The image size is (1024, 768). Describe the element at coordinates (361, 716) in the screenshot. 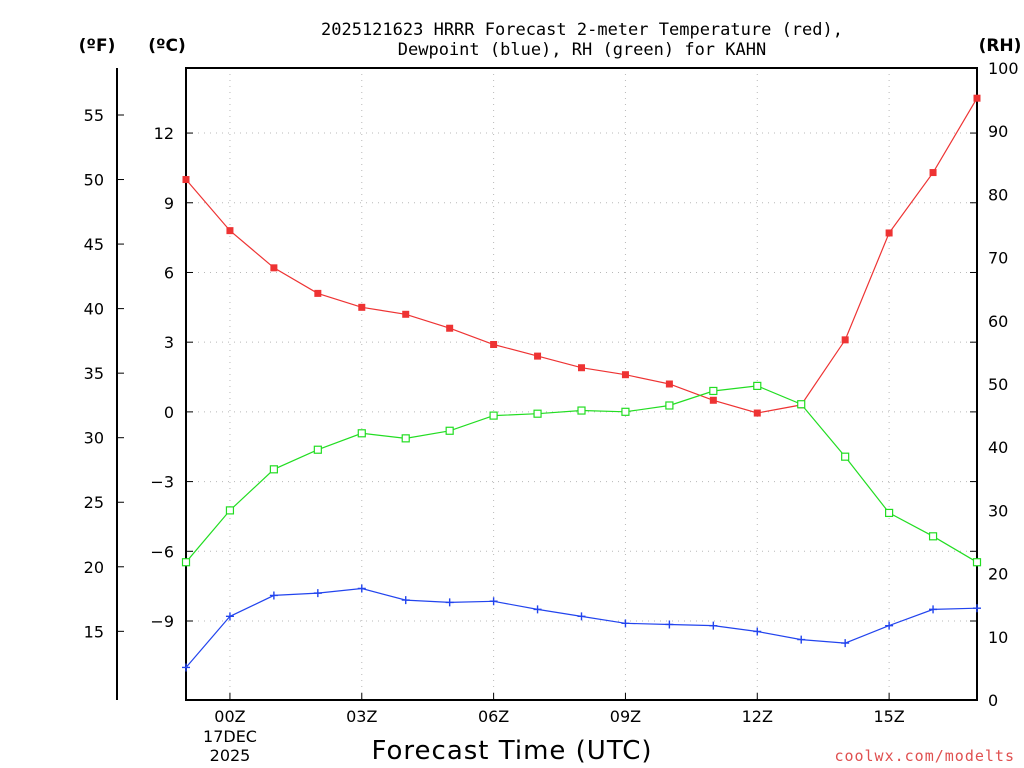

I see `x-tick-label: 03Z` at that location.